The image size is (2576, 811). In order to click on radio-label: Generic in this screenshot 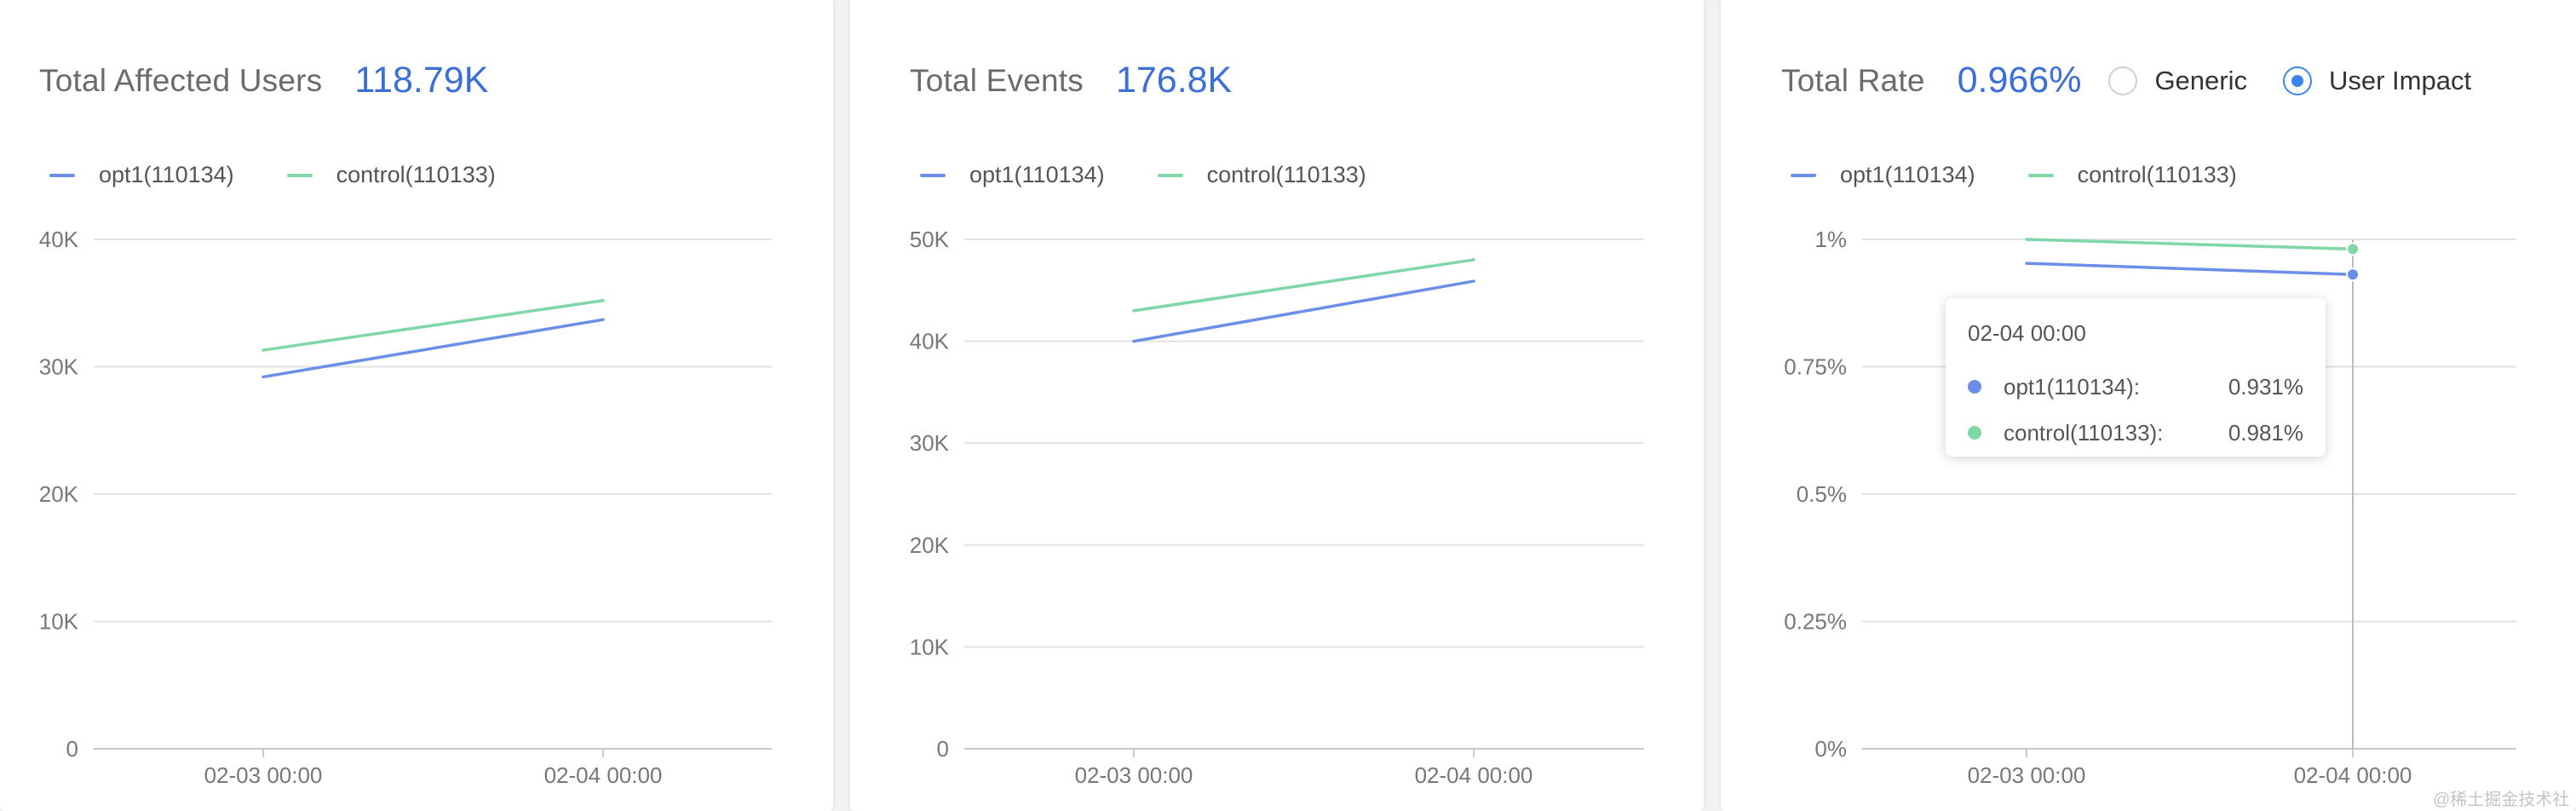, I will do `click(2201, 80)`.